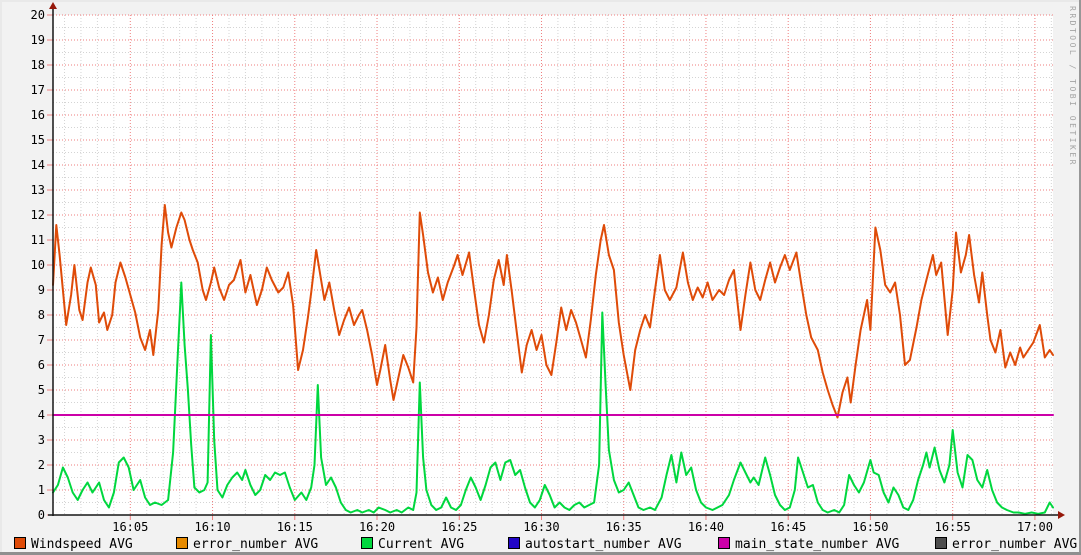  I want to click on y-axis-label: 11, so click(38, 240).